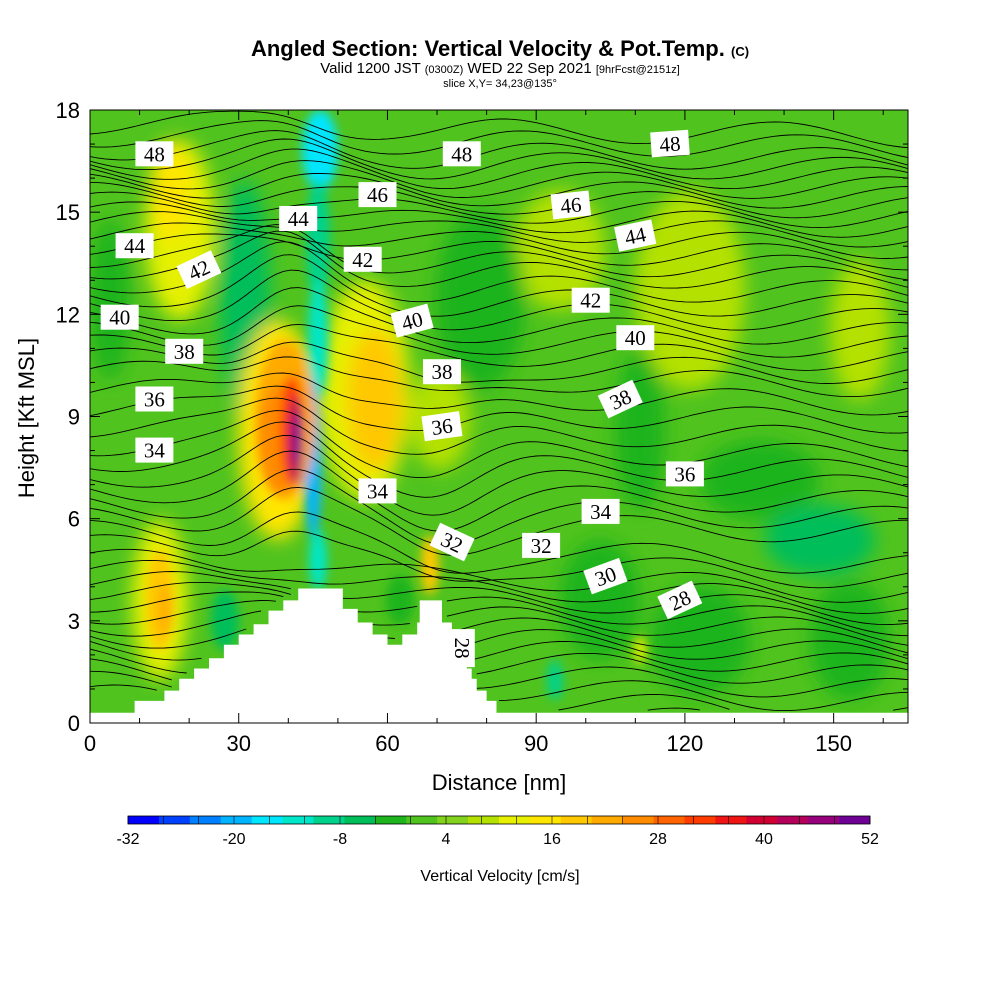  What do you see at coordinates (68, 314) in the screenshot?
I see `y-tick-label: 12` at bounding box center [68, 314].